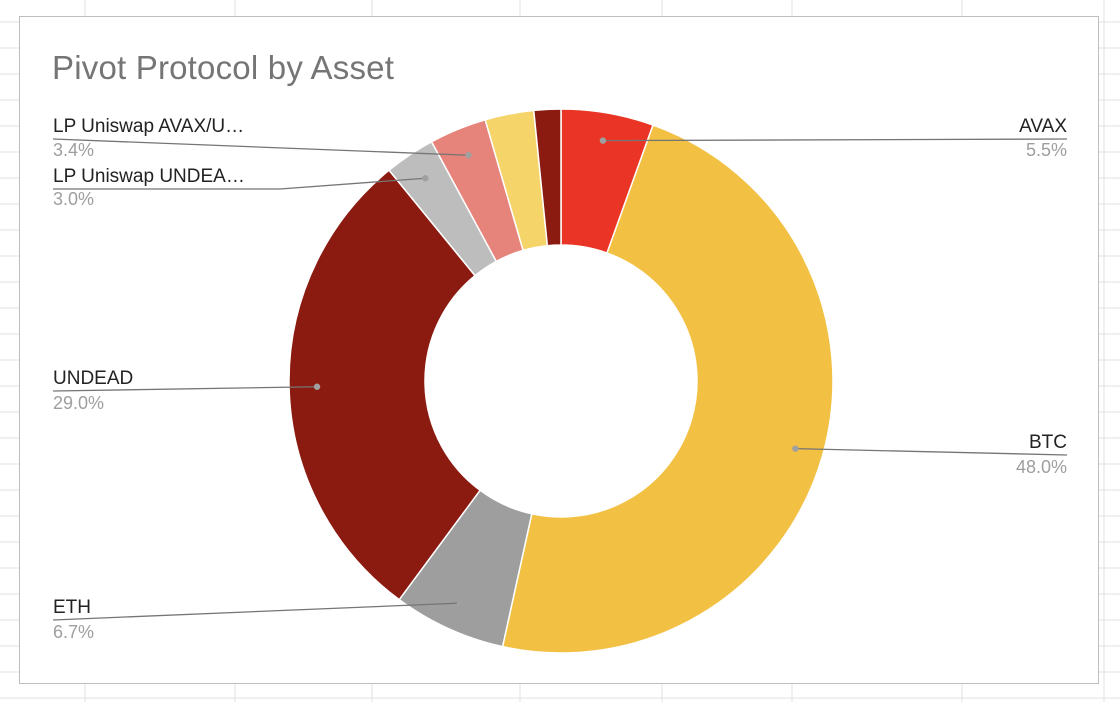 Image resolution: width=1120 pixels, height=702 pixels. Describe the element at coordinates (1041, 467) in the screenshot. I see `slice-percent: 48.0%` at that location.